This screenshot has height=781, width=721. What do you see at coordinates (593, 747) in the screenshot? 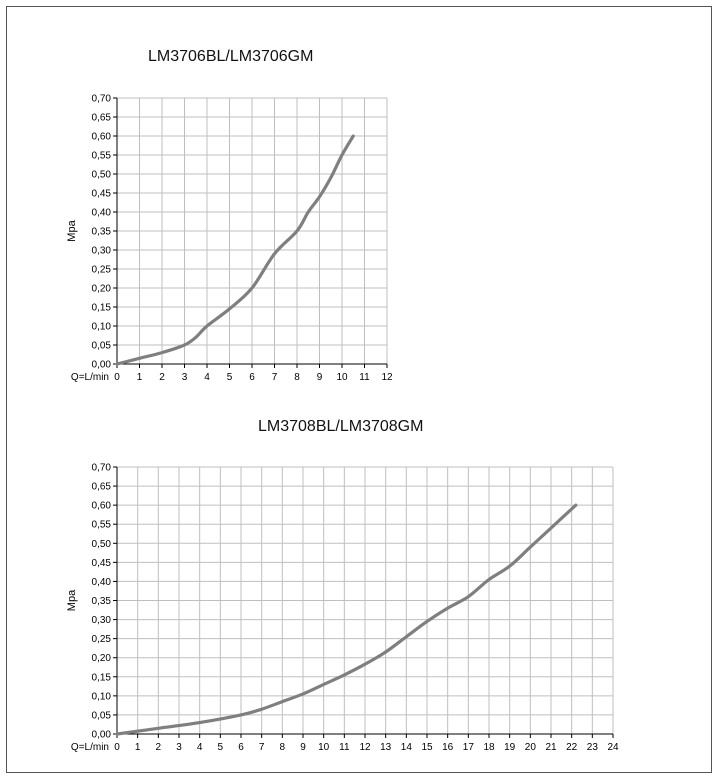
I see `x-tick-label: 23` at bounding box center [593, 747].